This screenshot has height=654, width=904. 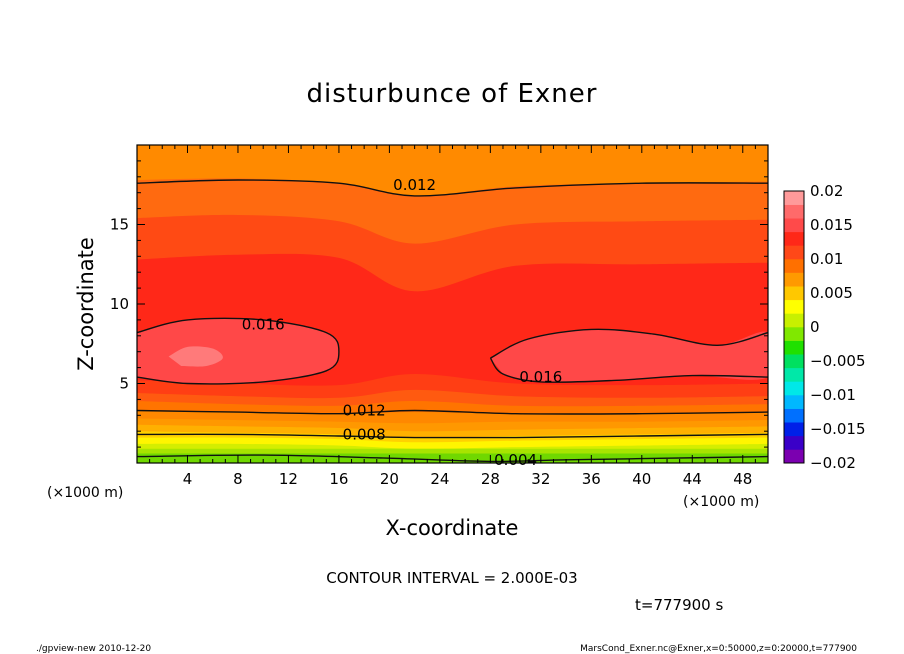 I want to click on colorbar-tick-label: 0.015, so click(x=831, y=225).